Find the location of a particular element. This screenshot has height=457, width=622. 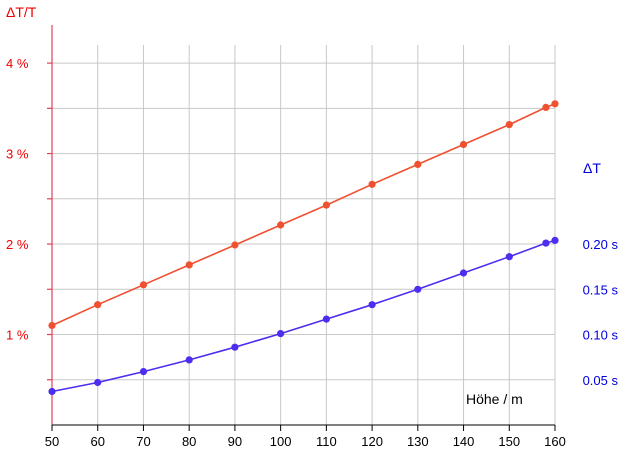

y-right-tick-label: 0.20 s is located at coordinates (601, 244).